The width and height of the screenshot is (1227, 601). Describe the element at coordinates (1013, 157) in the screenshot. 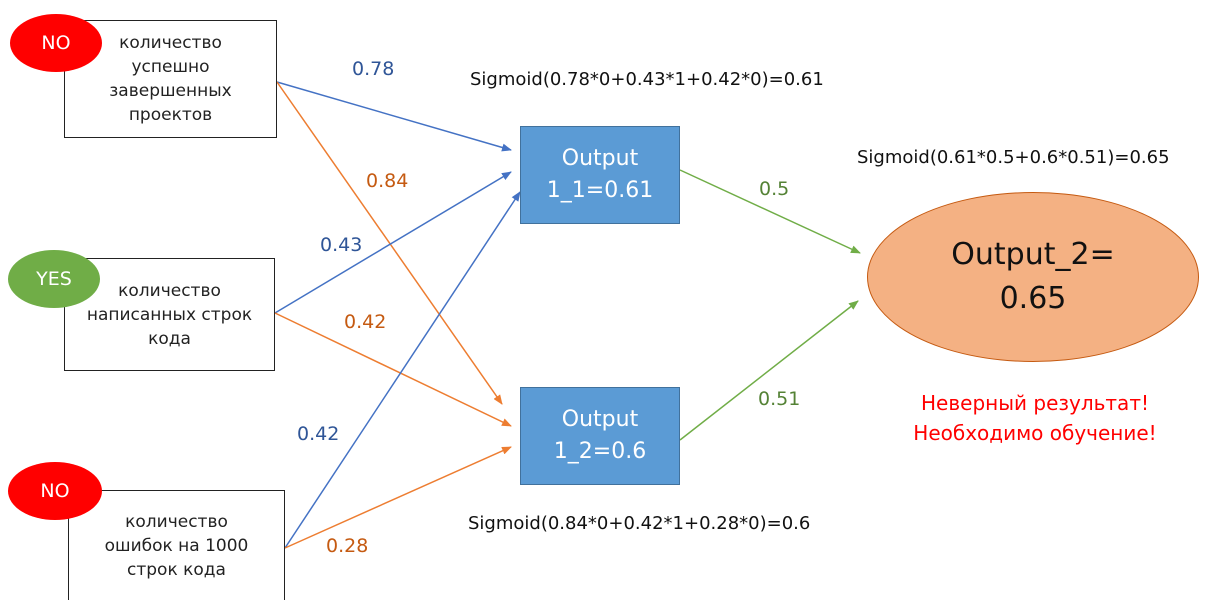

I see `formula-output: Sigmoid(0.61*0.5+0.6*0.51)=0.65` at that location.